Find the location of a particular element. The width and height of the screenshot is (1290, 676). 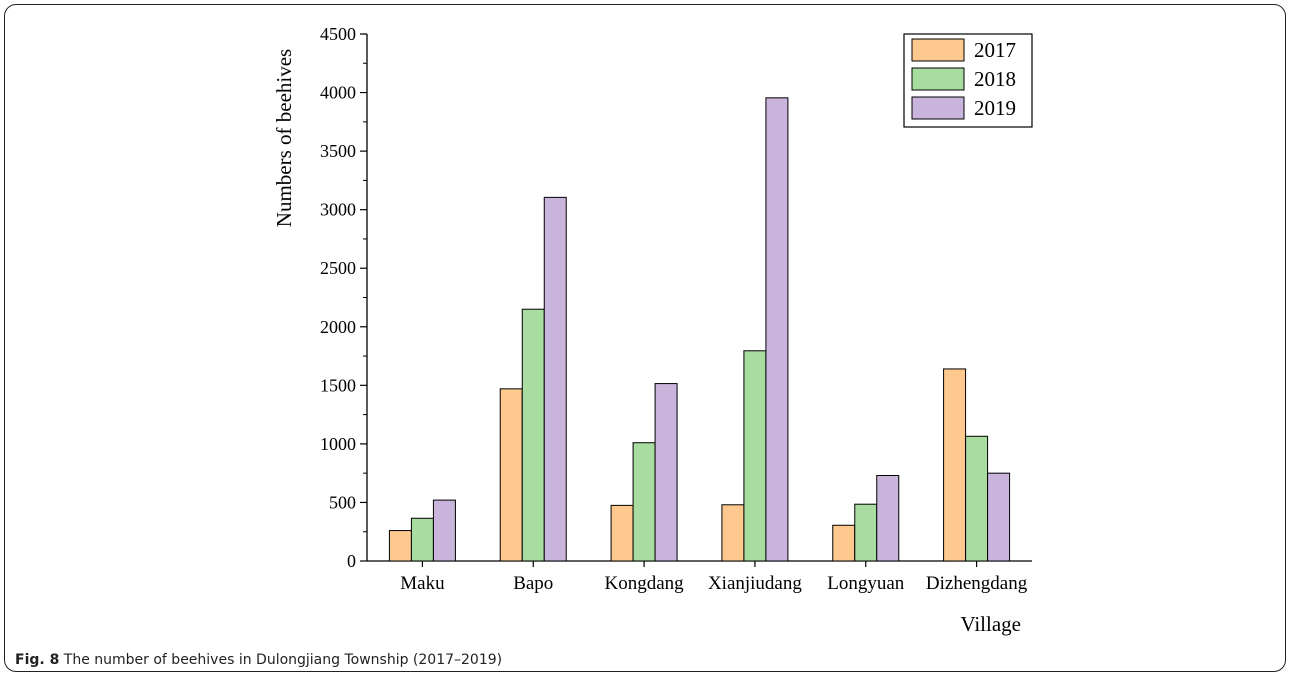

y-tick-label: 2000 is located at coordinates (338, 327).